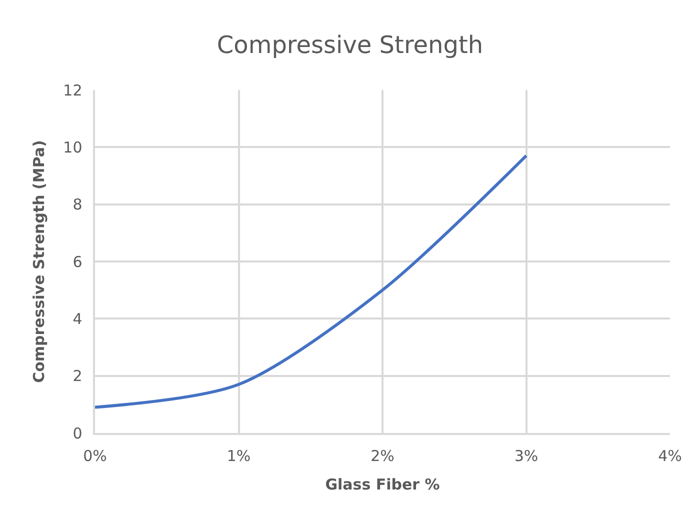 The width and height of the screenshot is (700, 518). Describe the element at coordinates (95, 455) in the screenshot. I see `x-tick-label: 0%` at that location.